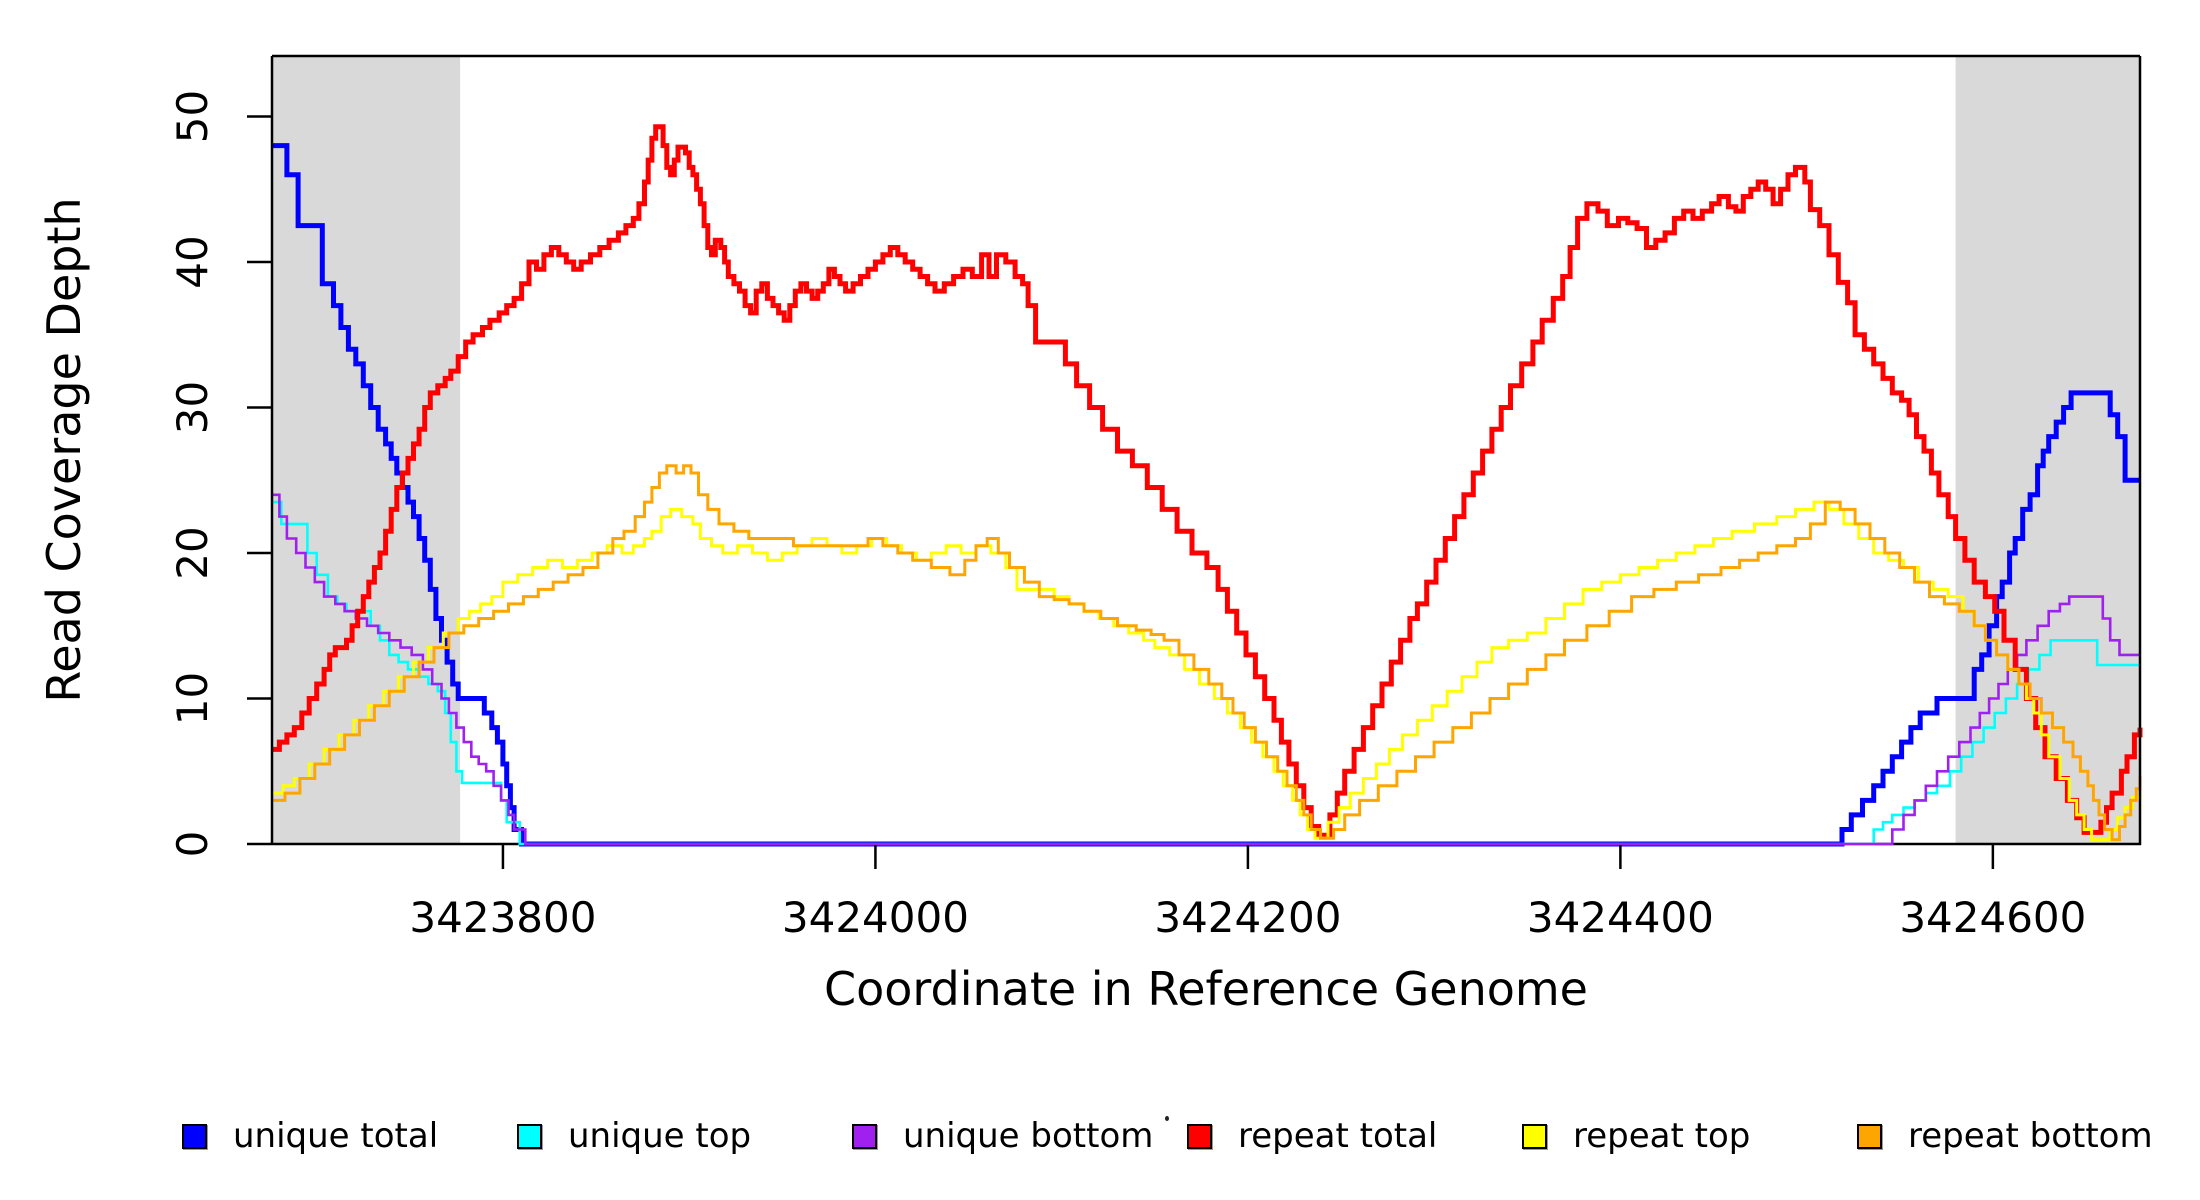  Describe the element at coordinates (1028, 1136) in the screenshot. I see `legend-label: unique bottom` at that location.